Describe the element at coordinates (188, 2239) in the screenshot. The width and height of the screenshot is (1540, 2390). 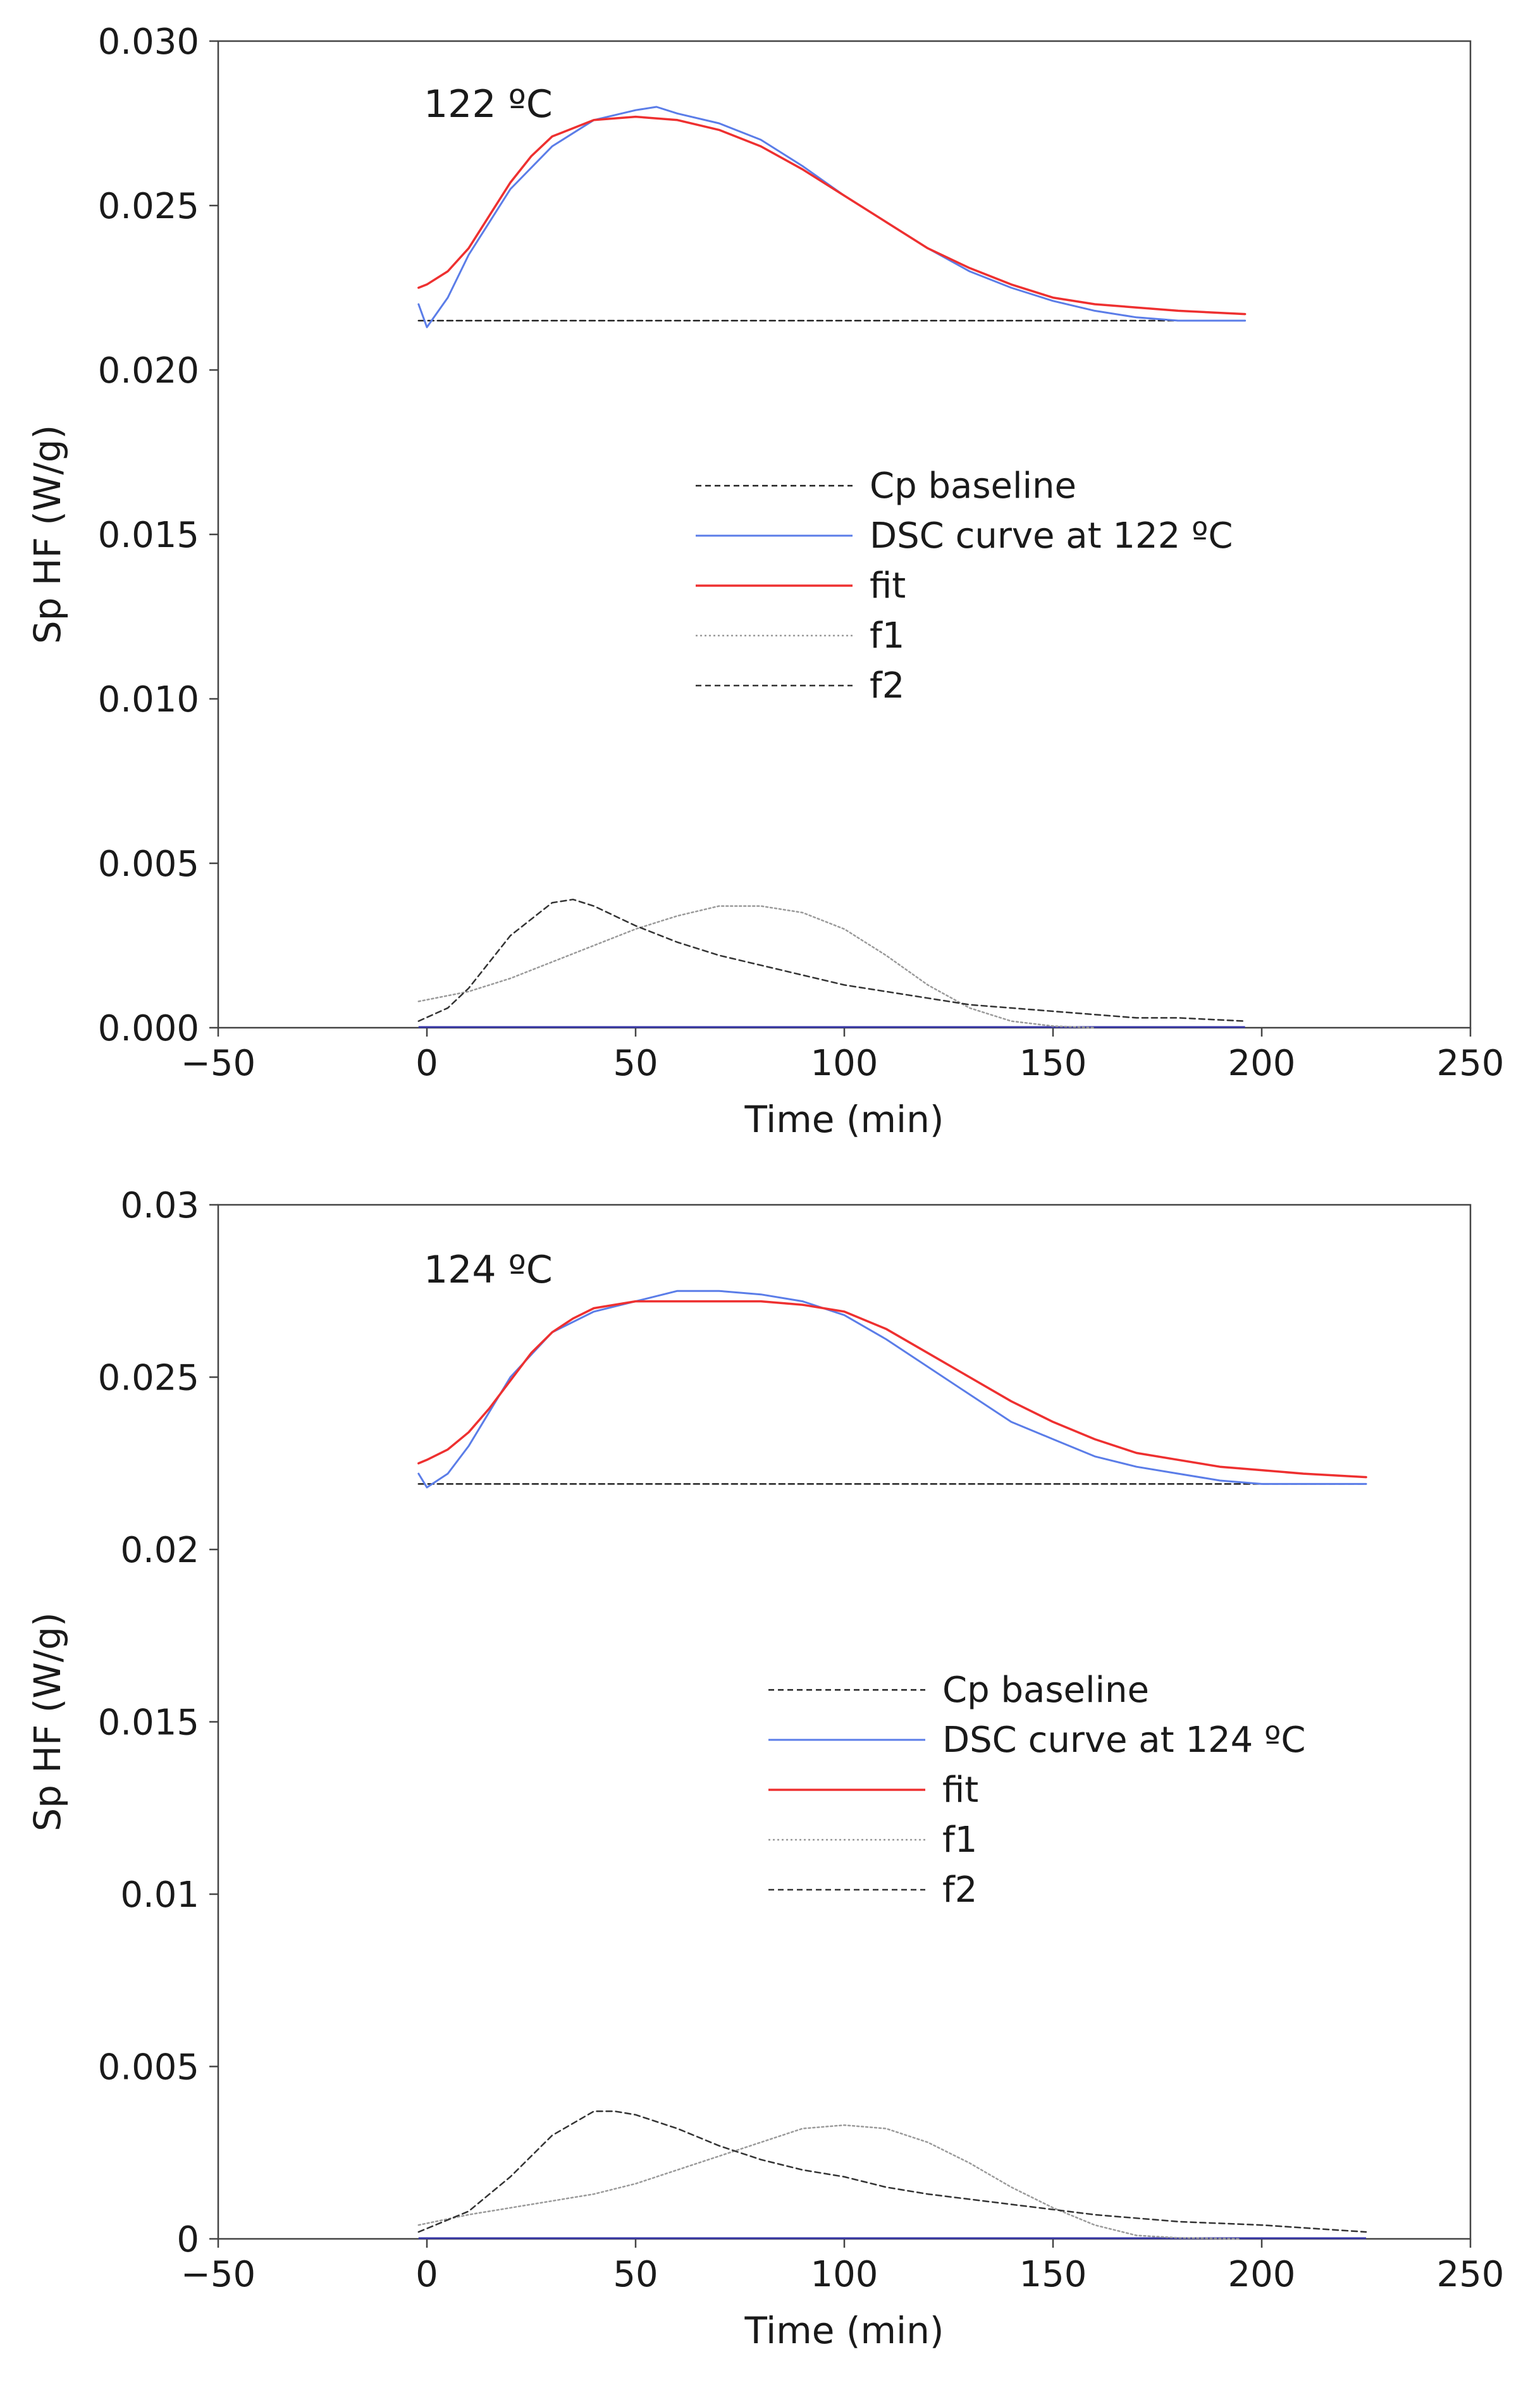
I see `y-tick-label: 0` at that location.